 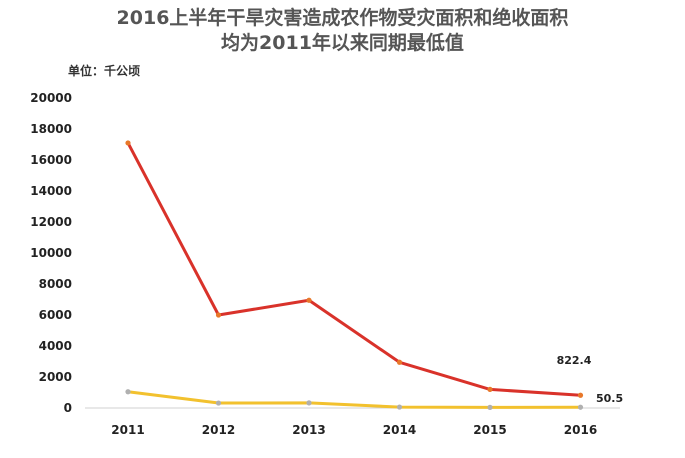 What do you see at coordinates (55, 284) in the screenshot?
I see `y-tick-label: 8000` at bounding box center [55, 284].